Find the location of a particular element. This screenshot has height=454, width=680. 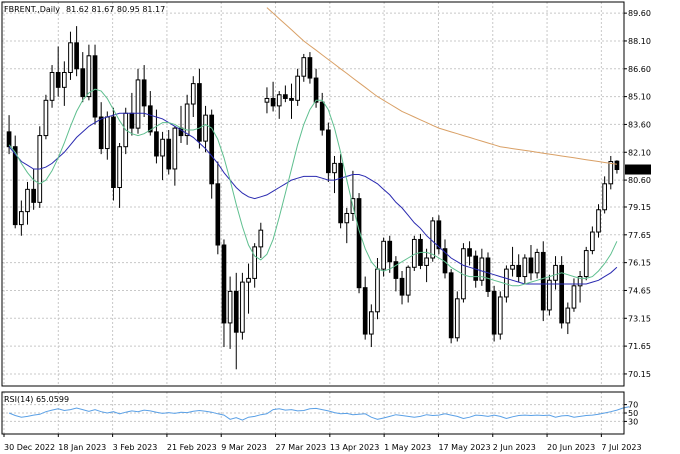

x-tick-label: 7 Jul 2023 is located at coordinates (621, 447).